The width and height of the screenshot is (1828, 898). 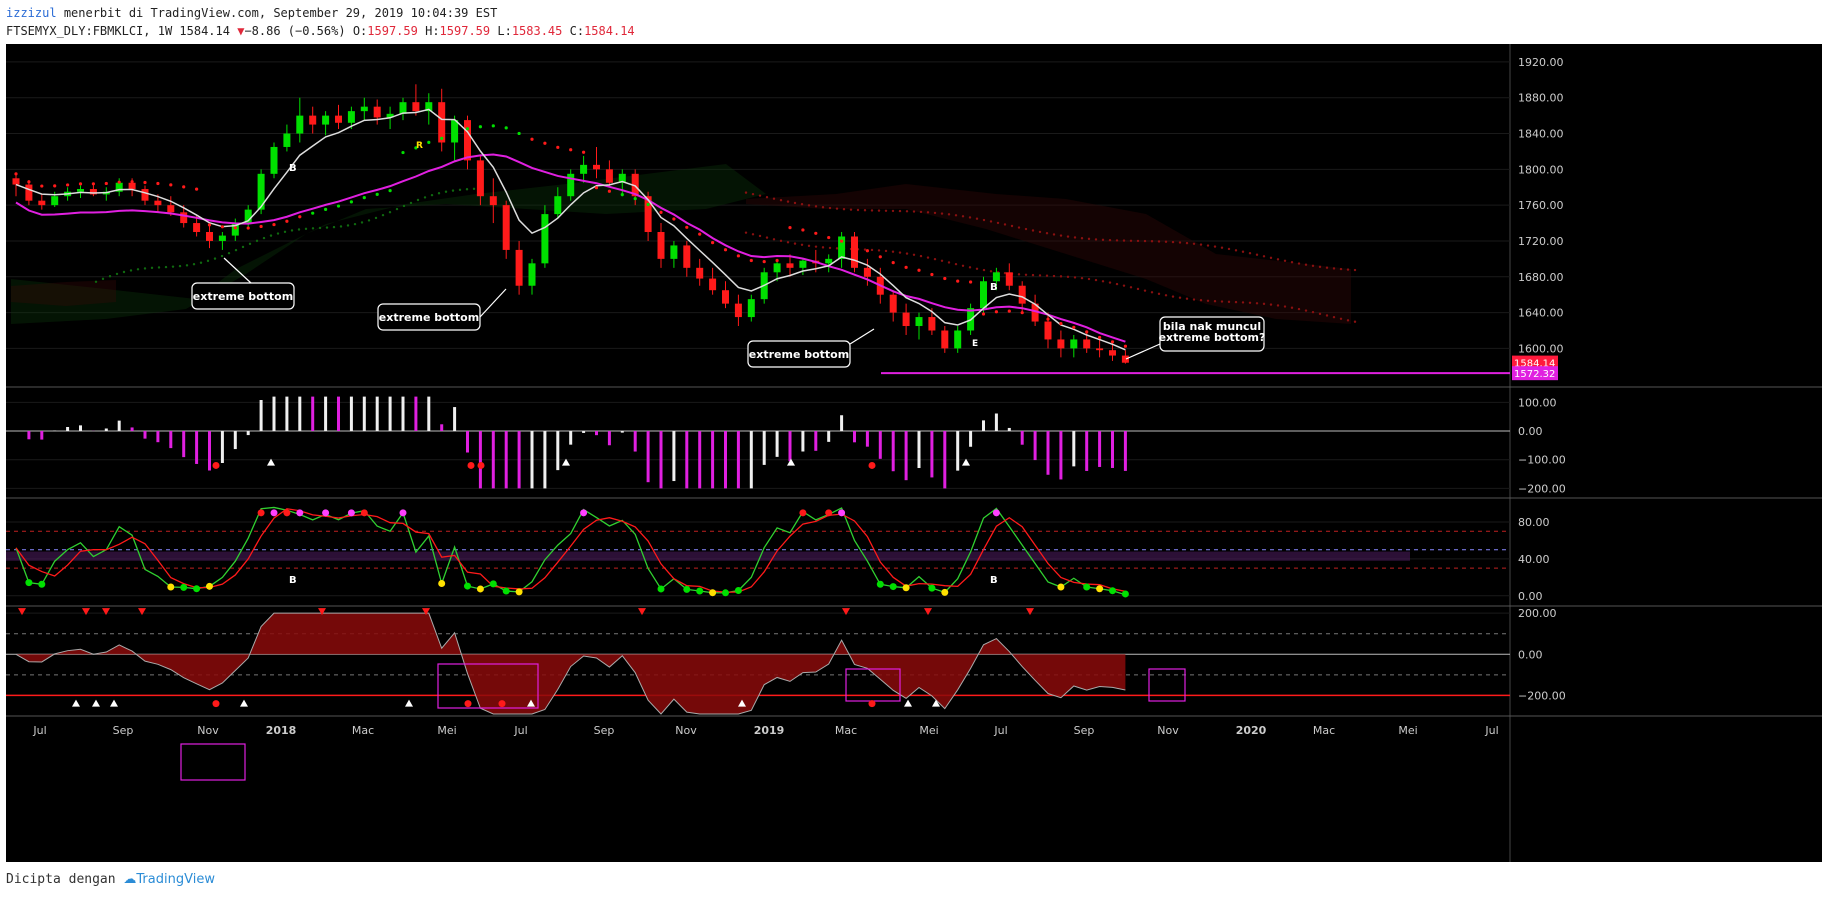 I want to click on bullish-cloud, so click(x=388, y=244).